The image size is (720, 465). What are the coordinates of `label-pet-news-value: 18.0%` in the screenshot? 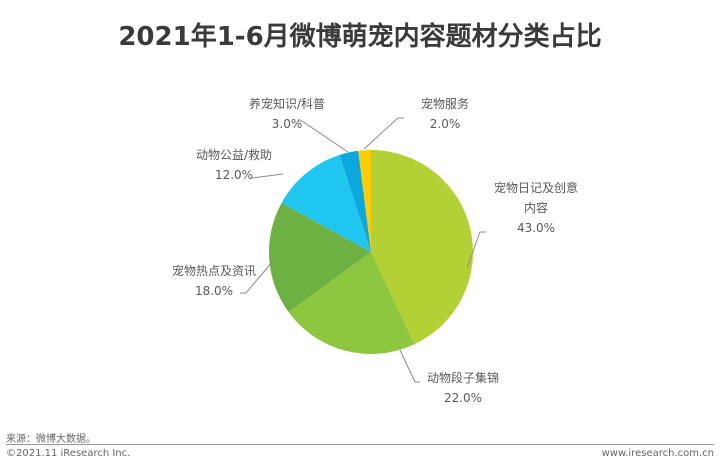 It's located at (214, 291).